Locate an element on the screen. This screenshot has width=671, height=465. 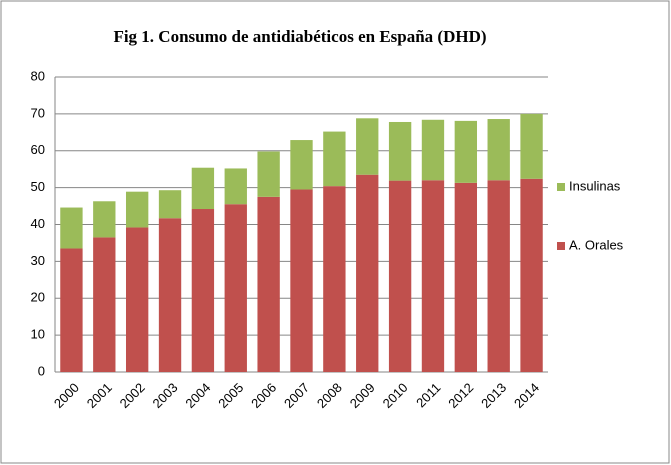
legend-label: A. Orales is located at coordinates (596, 244).